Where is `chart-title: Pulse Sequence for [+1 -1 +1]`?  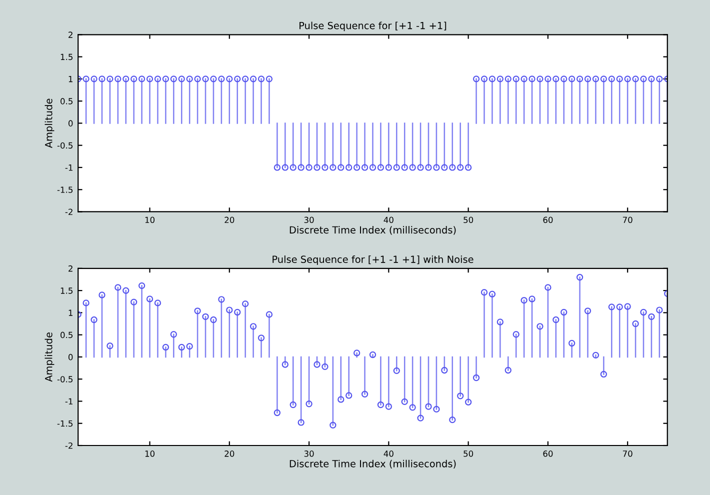
chart-title: Pulse Sequence for [+1 -1 +1] is located at coordinates (373, 27).